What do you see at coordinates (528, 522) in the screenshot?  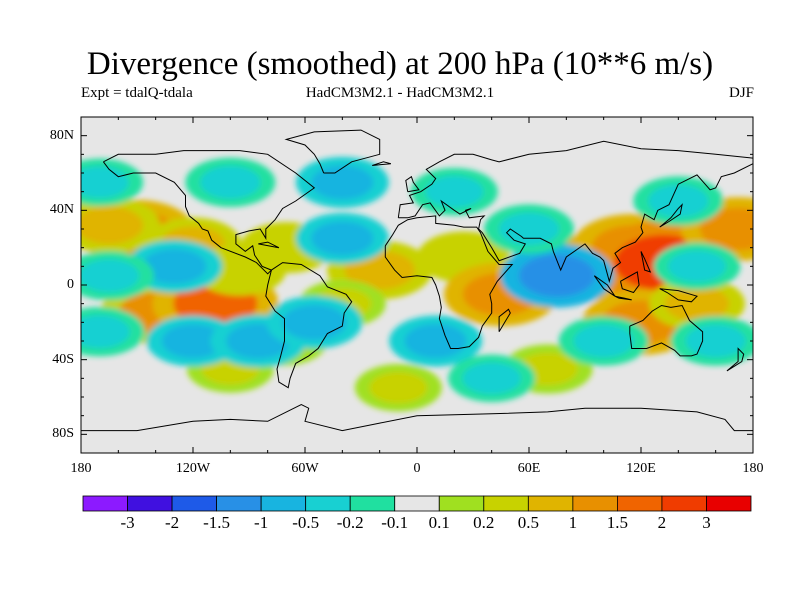 I see `colorbar-level-label: 0.5` at bounding box center [528, 522].